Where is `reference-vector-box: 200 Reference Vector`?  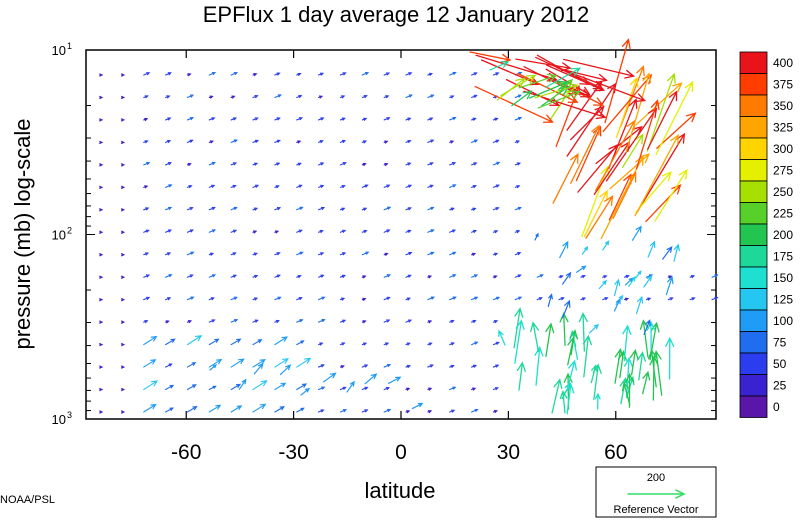 reference-vector-box: 200 Reference Vector is located at coordinates (656, 492).